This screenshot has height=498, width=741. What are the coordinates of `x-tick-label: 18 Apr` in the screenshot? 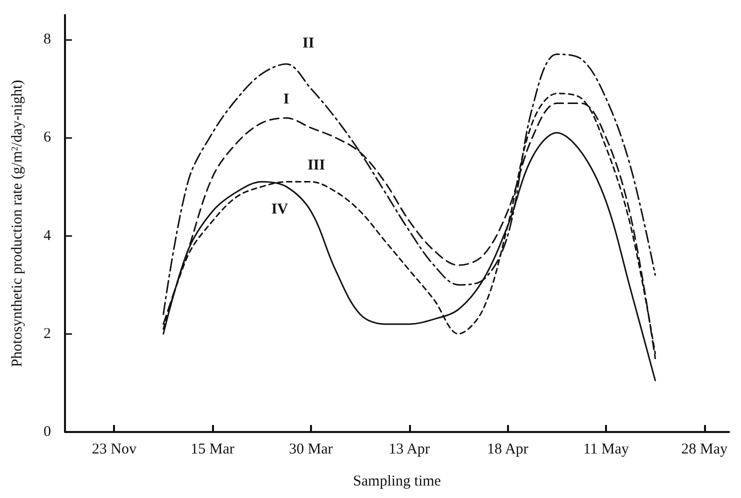 It's located at (507, 450).